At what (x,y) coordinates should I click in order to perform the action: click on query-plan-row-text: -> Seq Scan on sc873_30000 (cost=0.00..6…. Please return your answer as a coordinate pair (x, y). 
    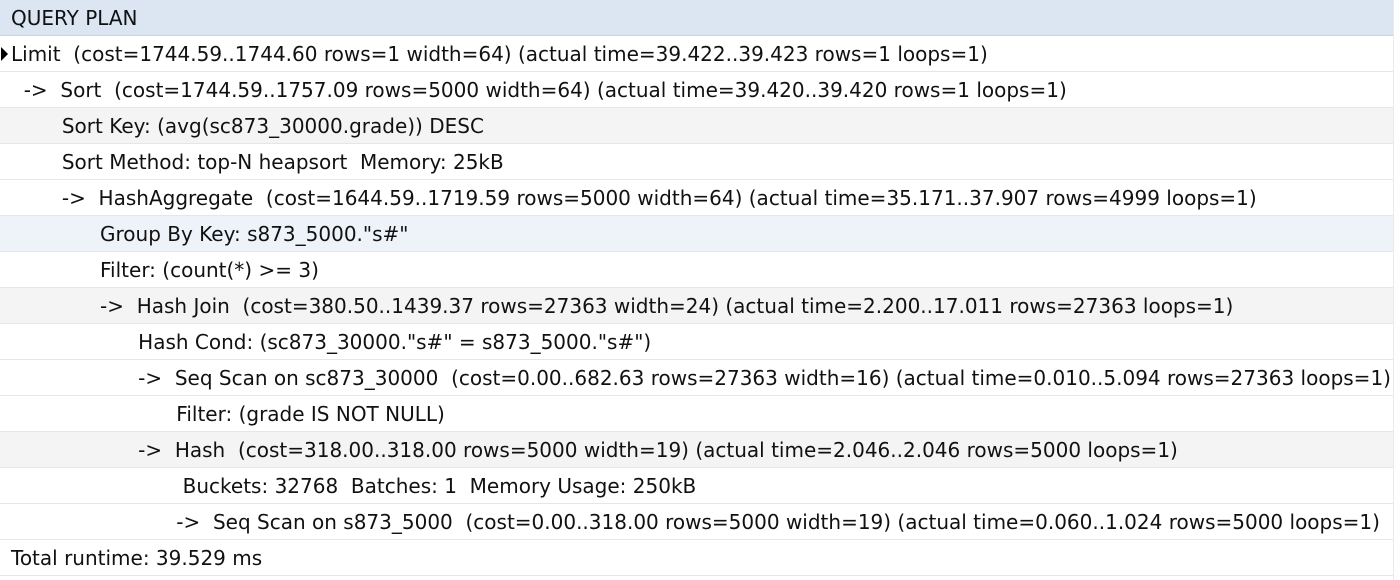
    Looking at the image, I should click on (701, 378).